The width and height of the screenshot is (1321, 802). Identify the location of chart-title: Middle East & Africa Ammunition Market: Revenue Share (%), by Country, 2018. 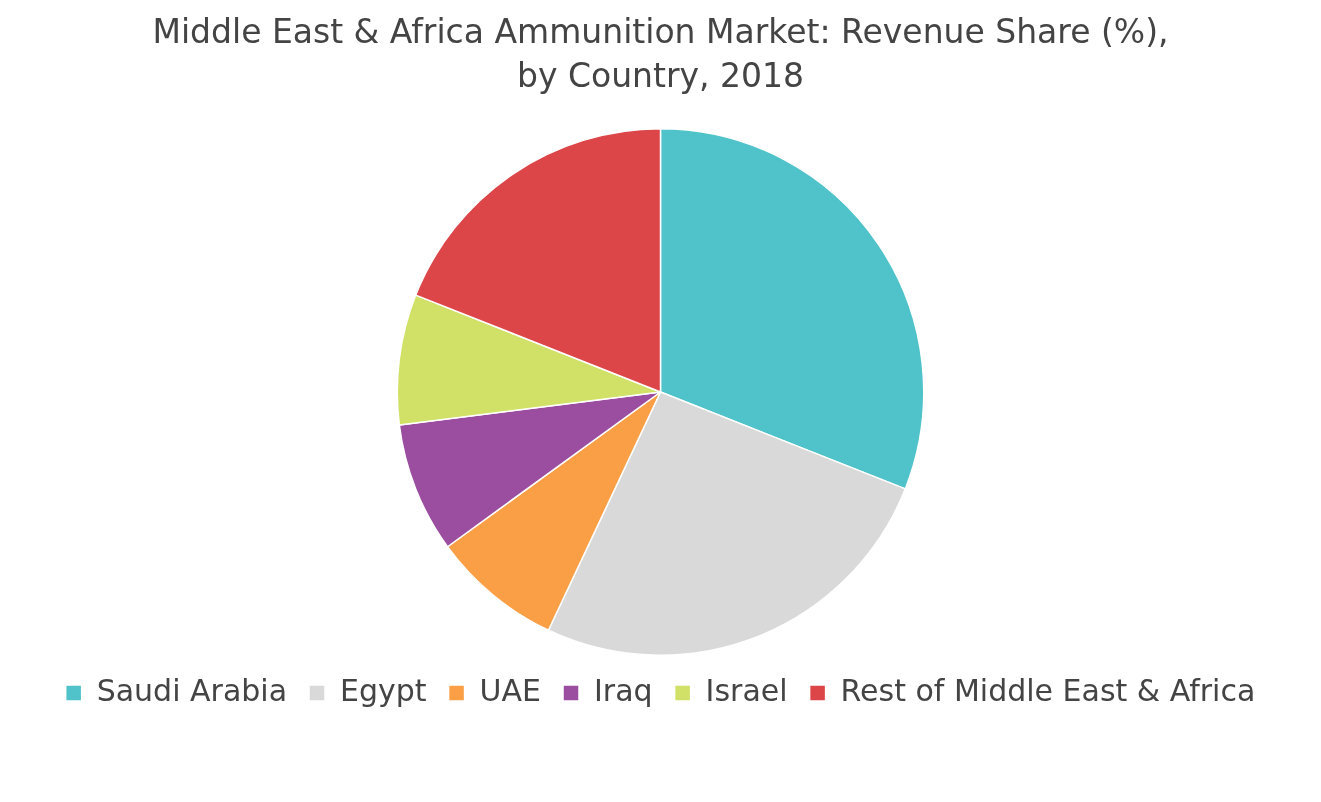
(660, 54).